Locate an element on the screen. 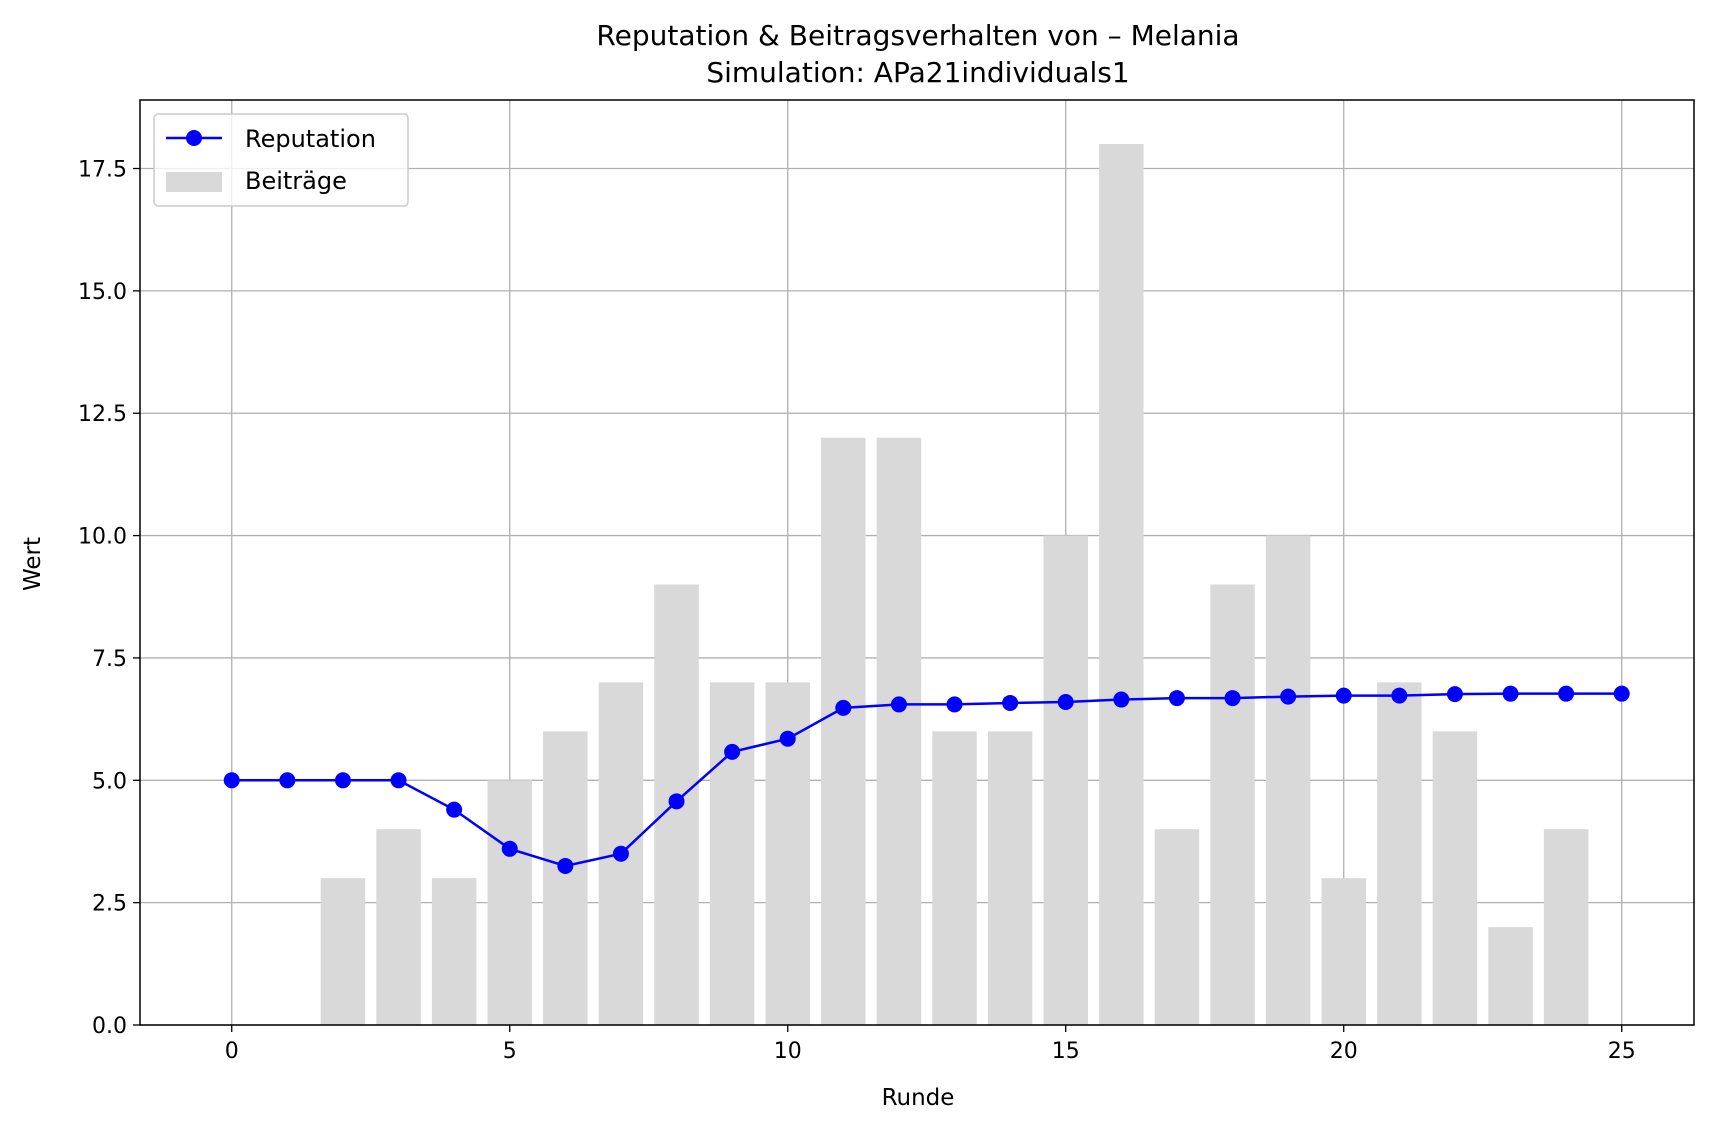 Image resolution: width=1710 pixels, height=1131 pixels. legend-label-reputation: Reputation is located at coordinates (310, 139).